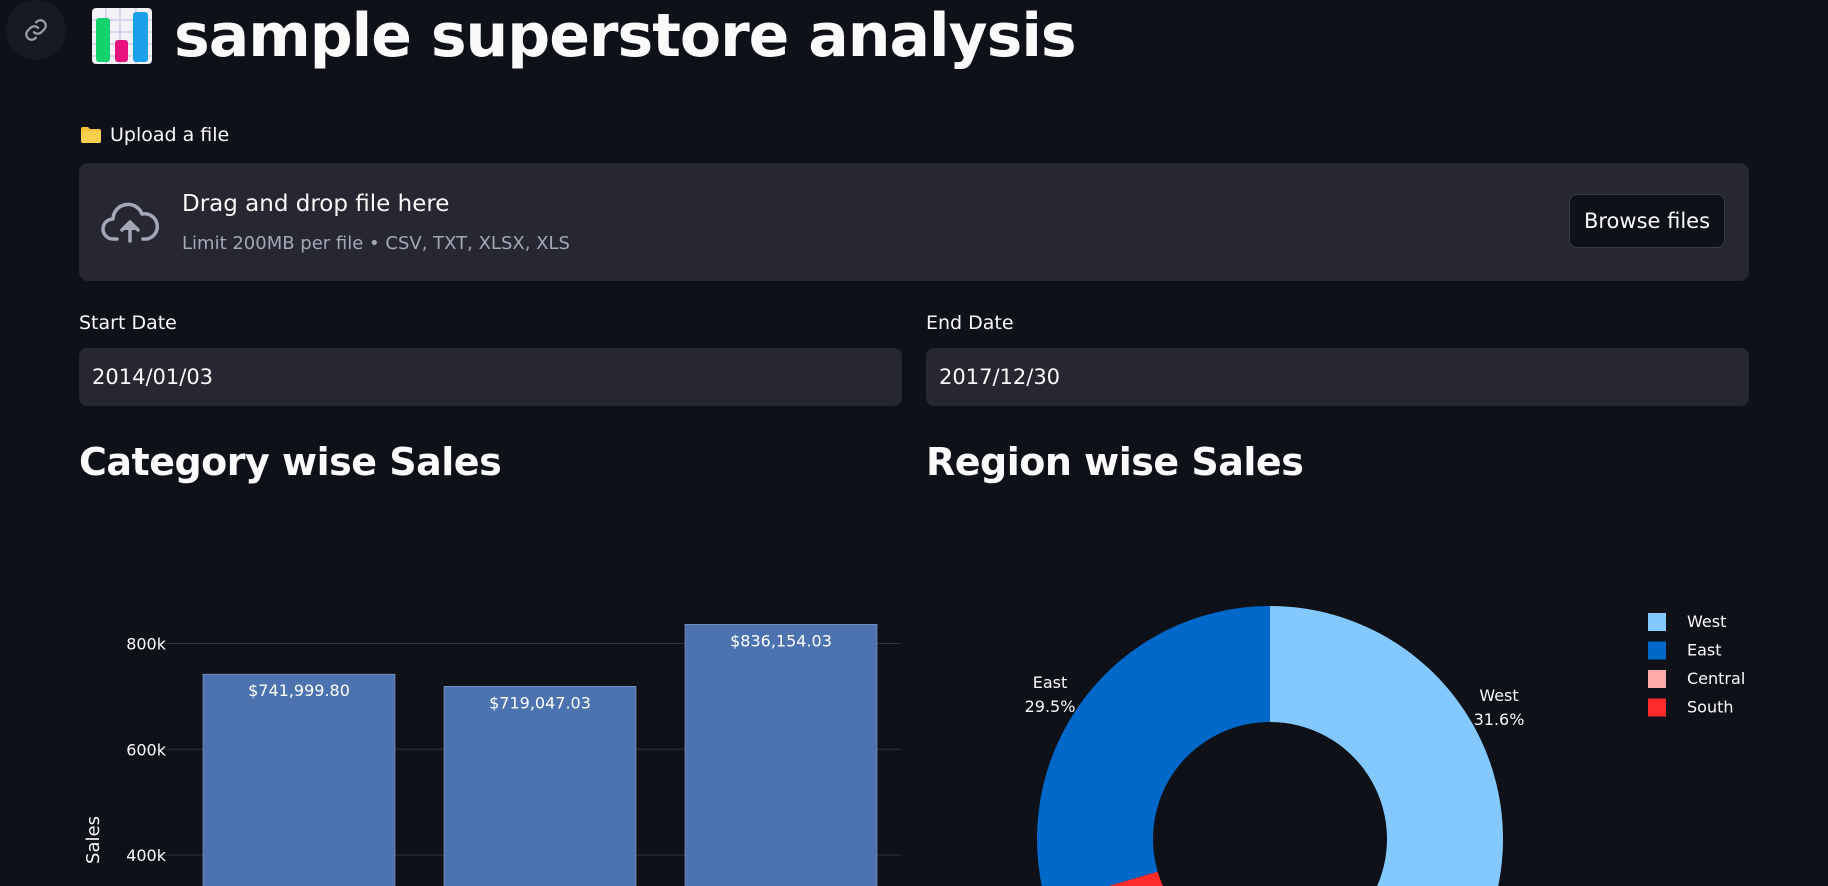 Image resolution: width=1828 pixels, height=886 pixels. I want to click on end-date-input, so click(1337, 377).